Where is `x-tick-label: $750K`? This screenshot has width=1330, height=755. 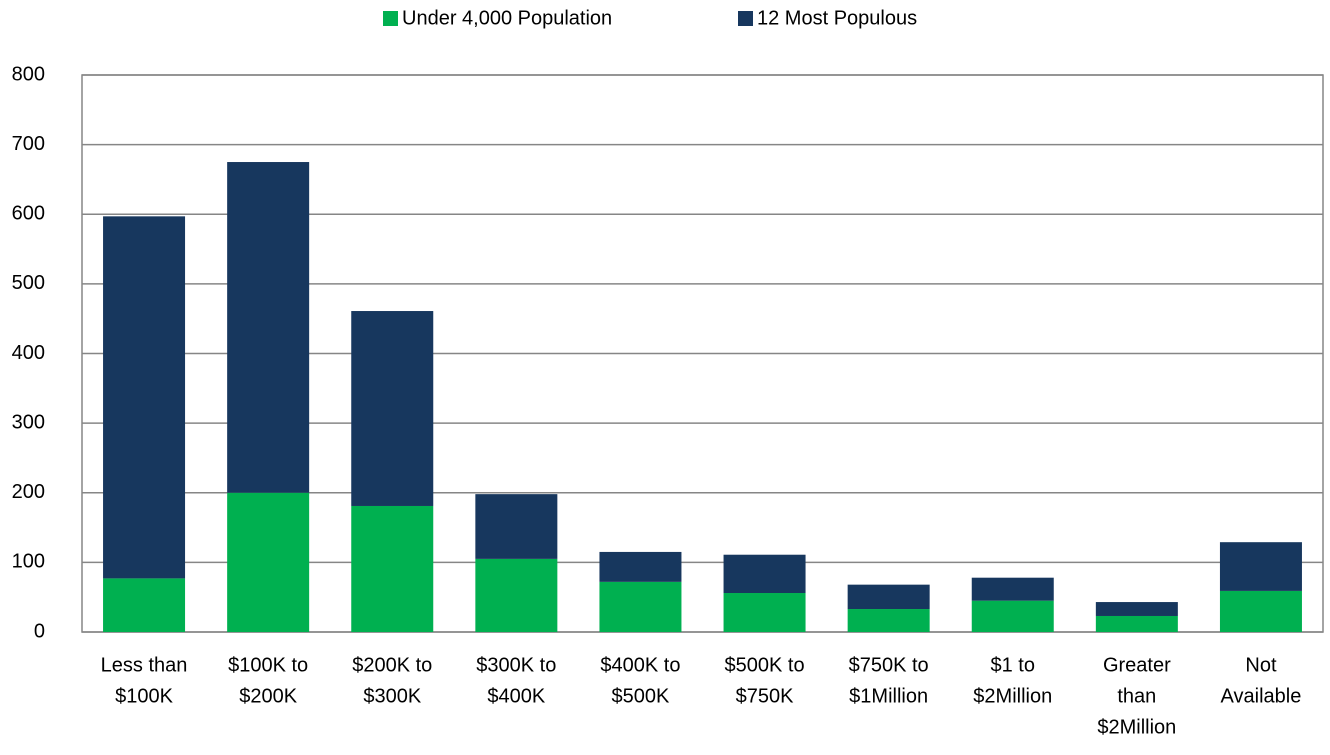
x-tick-label: $750K is located at coordinates (765, 696).